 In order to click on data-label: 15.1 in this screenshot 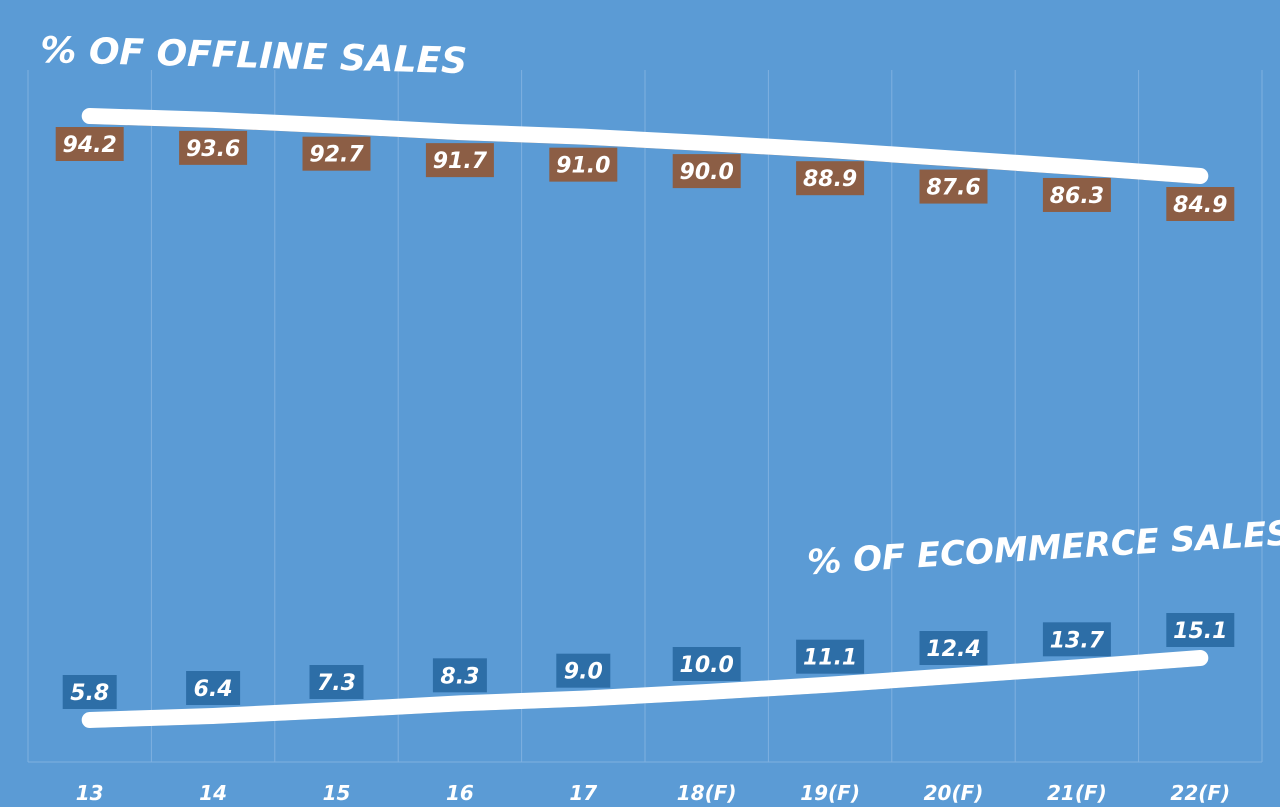, I will do `click(1200, 630)`.